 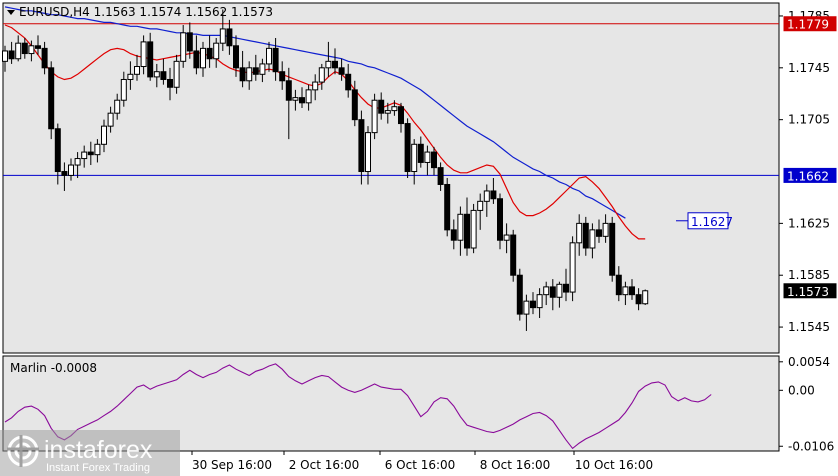 What do you see at coordinates (11, 12) in the screenshot?
I see `dropdown-triangle-icon` at bounding box center [11, 12].